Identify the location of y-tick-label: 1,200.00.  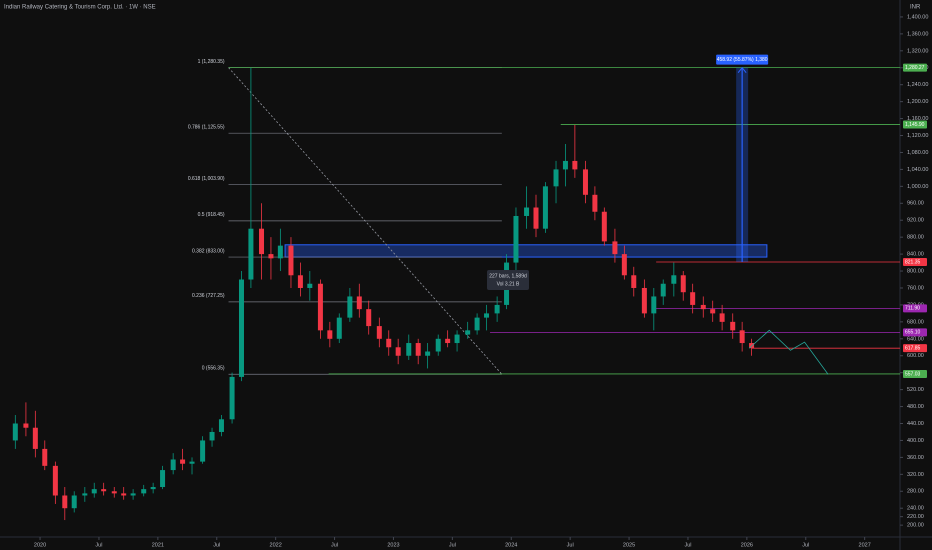
(917, 102).